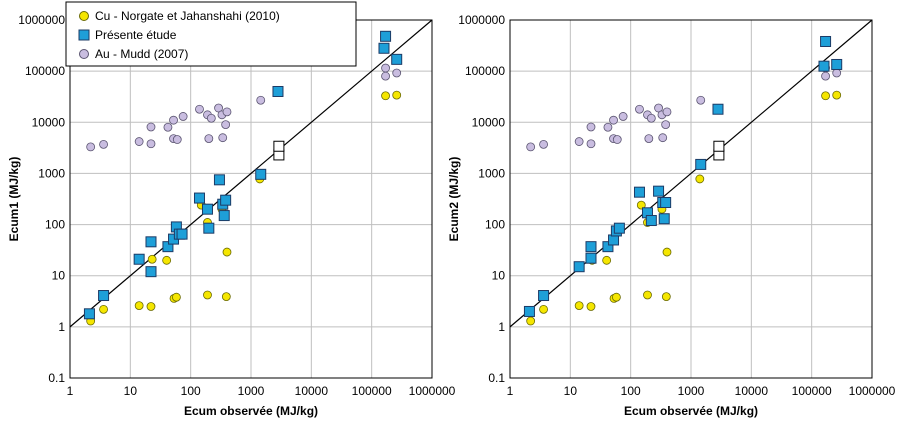  What do you see at coordinates (136, 35) in the screenshot?
I see `legend-label-presente: Présente étude` at bounding box center [136, 35].